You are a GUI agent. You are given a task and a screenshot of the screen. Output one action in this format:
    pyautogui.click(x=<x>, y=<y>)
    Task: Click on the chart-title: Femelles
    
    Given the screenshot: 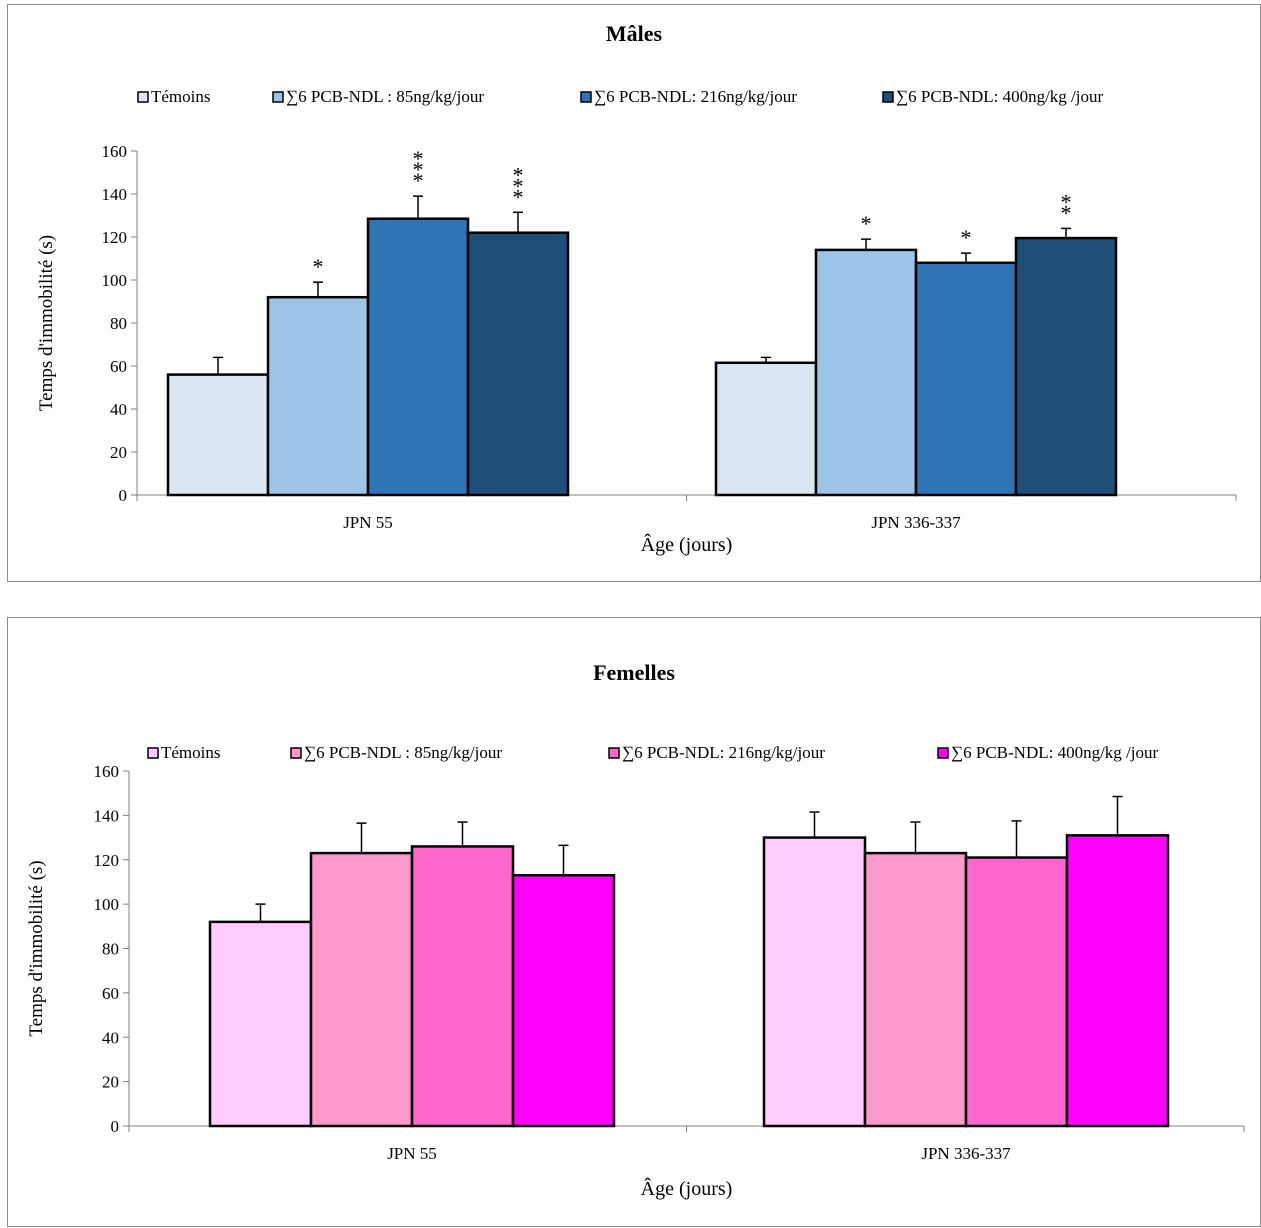 What is the action you would take?
    pyautogui.click(x=634, y=672)
    